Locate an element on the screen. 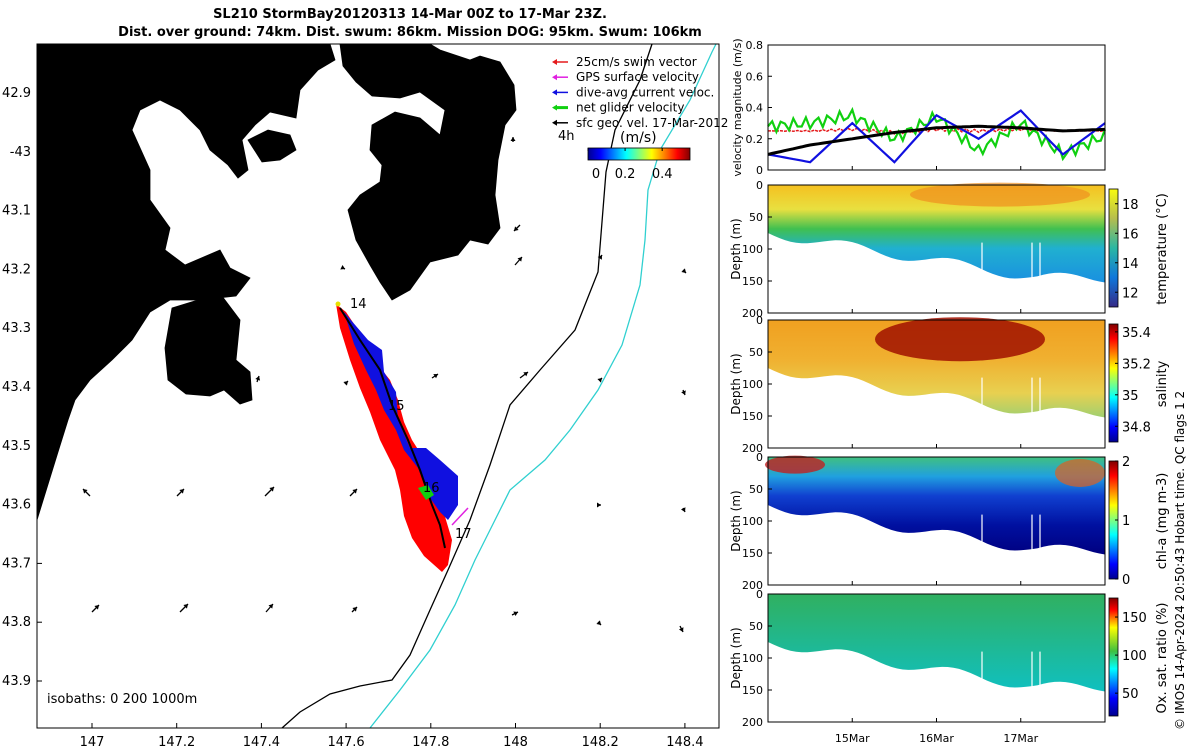 This screenshot has width=1200, height=750. velocity-y-axis-label: velocity magnitude (m/s) is located at coordinates (737, 107).